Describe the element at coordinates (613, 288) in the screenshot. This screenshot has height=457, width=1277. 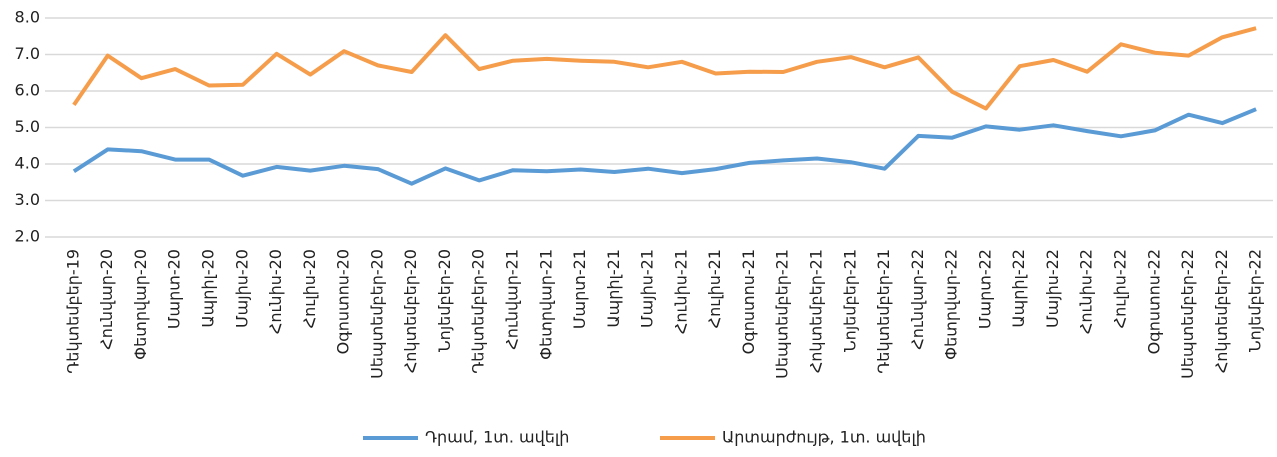
I see `x-tick-label: Ապրիլ-21` at that location.